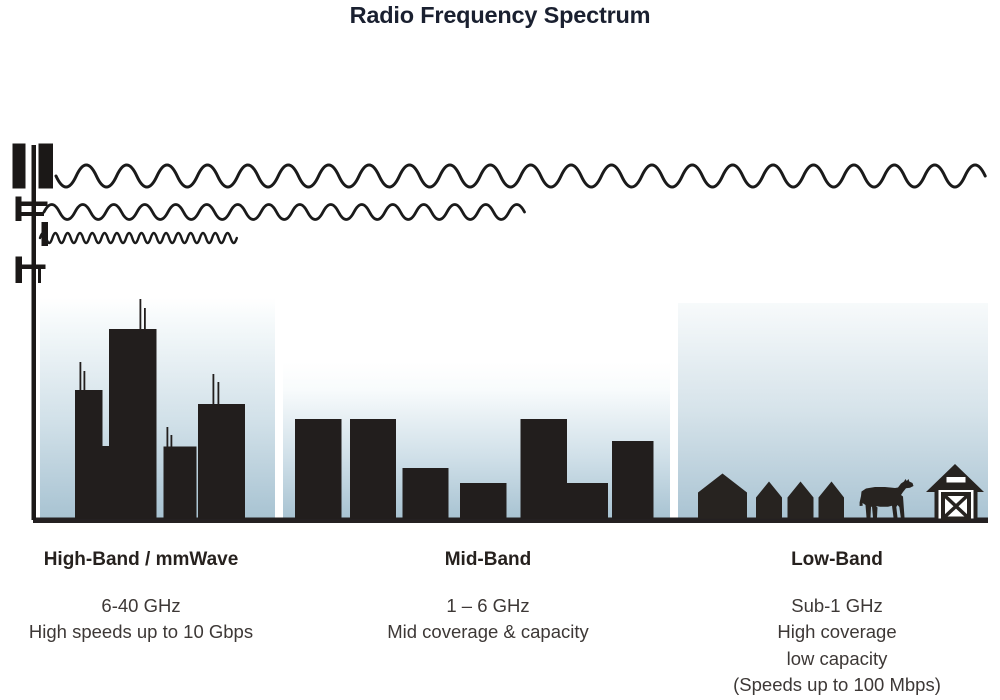 The image size is (1000, 700). What do you see at coordinates (837, 631) in the screenshot?
I see `low-band-coverage: High coverage` at bounding box center [837, 631].